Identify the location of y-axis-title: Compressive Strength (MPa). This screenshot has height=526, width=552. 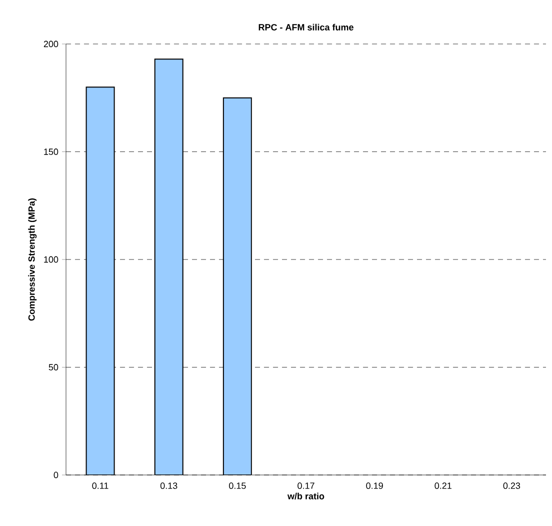
(32, 259).